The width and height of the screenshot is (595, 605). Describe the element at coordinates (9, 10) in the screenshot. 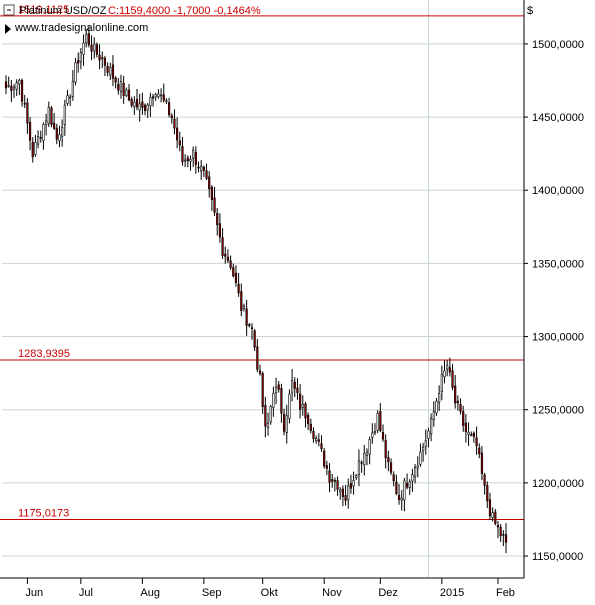

I see `collapse-toggle-icon` at that location.